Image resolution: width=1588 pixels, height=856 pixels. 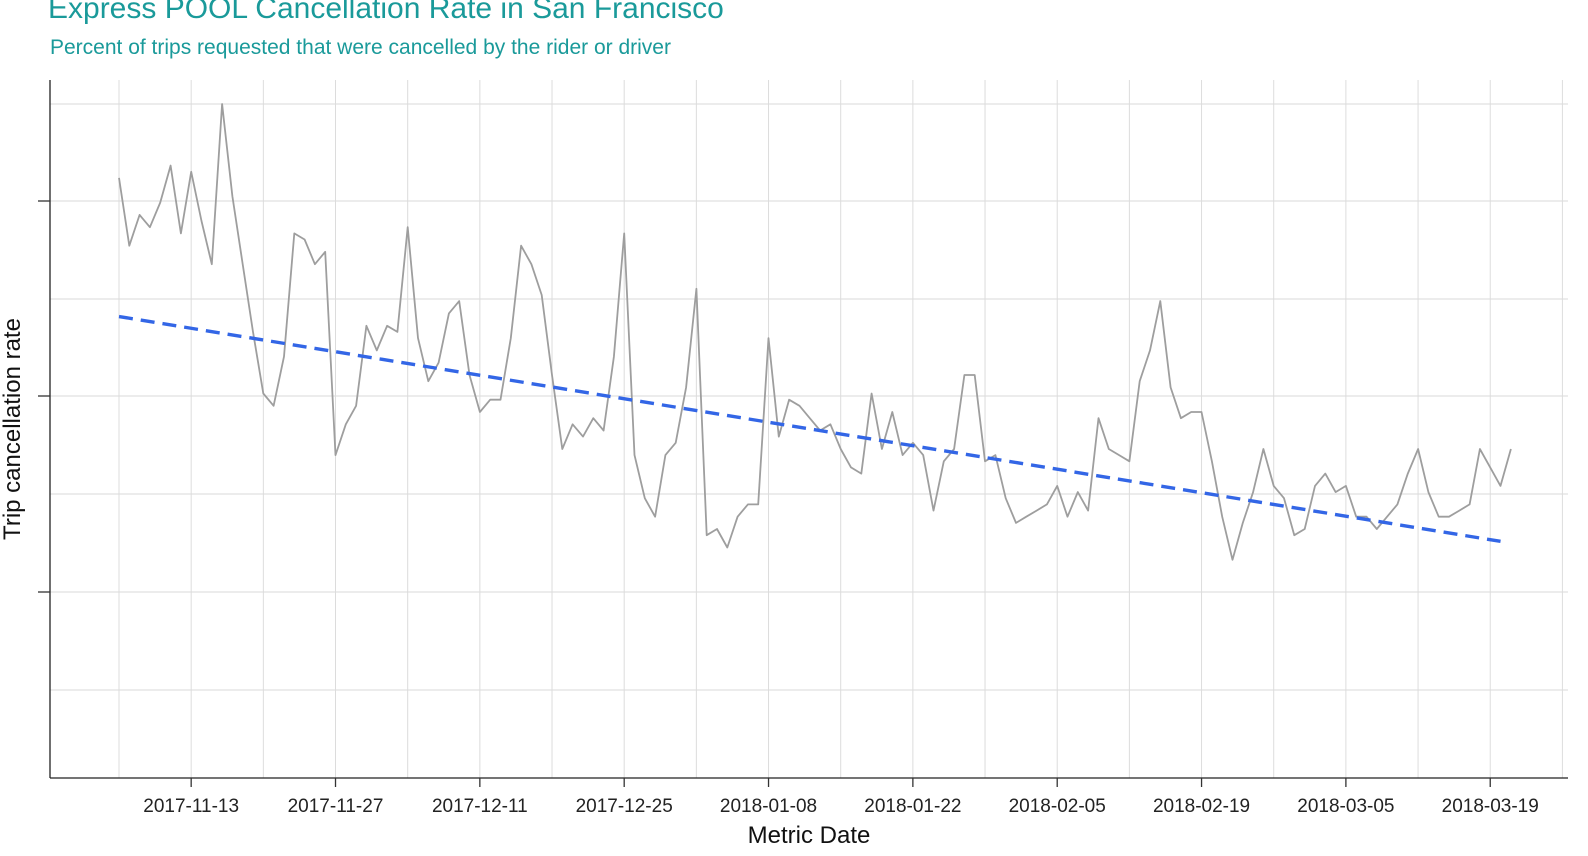 I want to click on x-tick-label: 2017-12-25, so click(x=624, y=806).